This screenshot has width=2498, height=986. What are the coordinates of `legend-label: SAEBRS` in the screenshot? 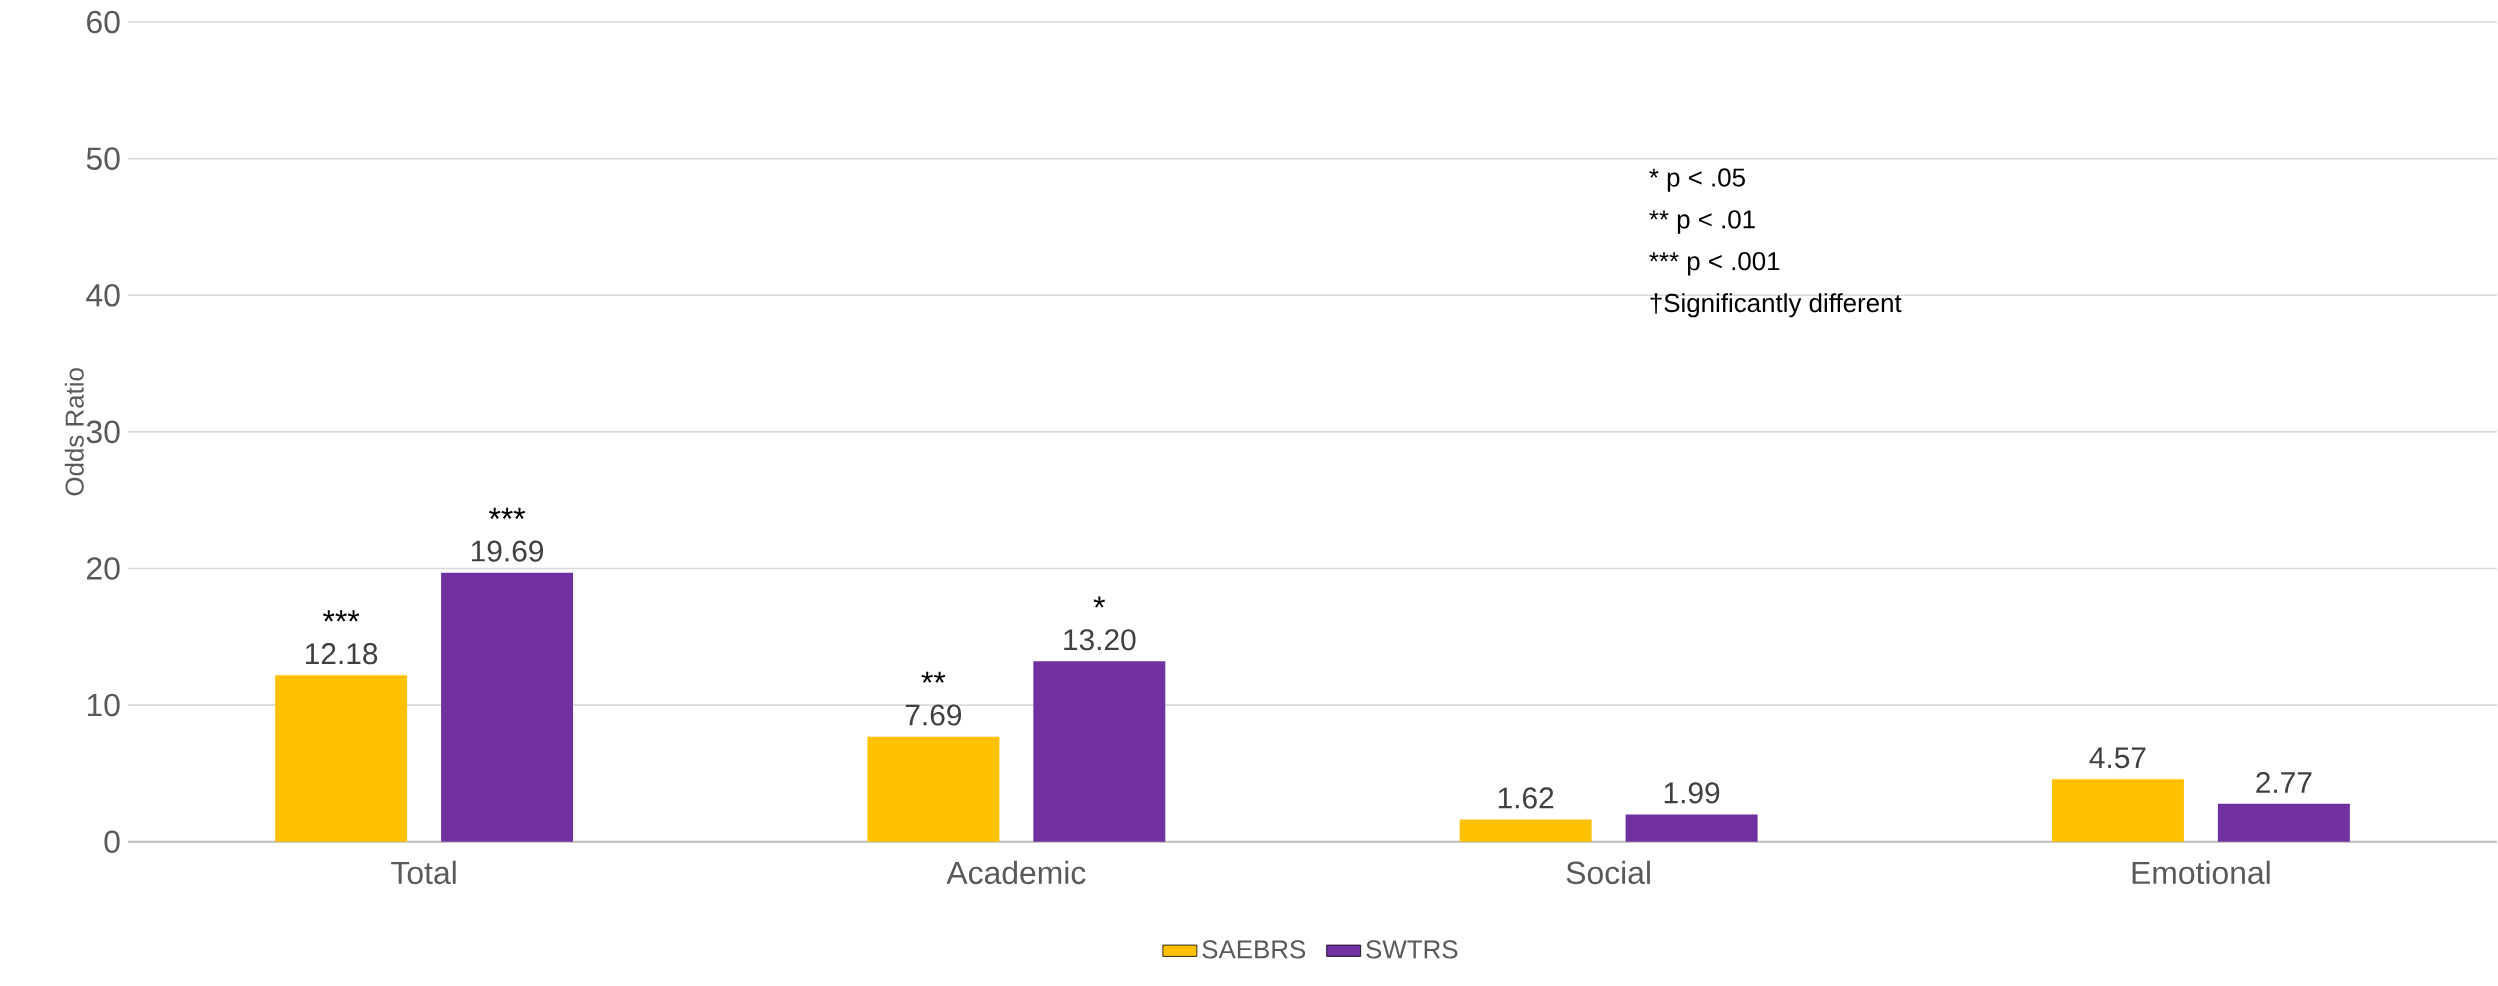 It's located at (1254, 949).